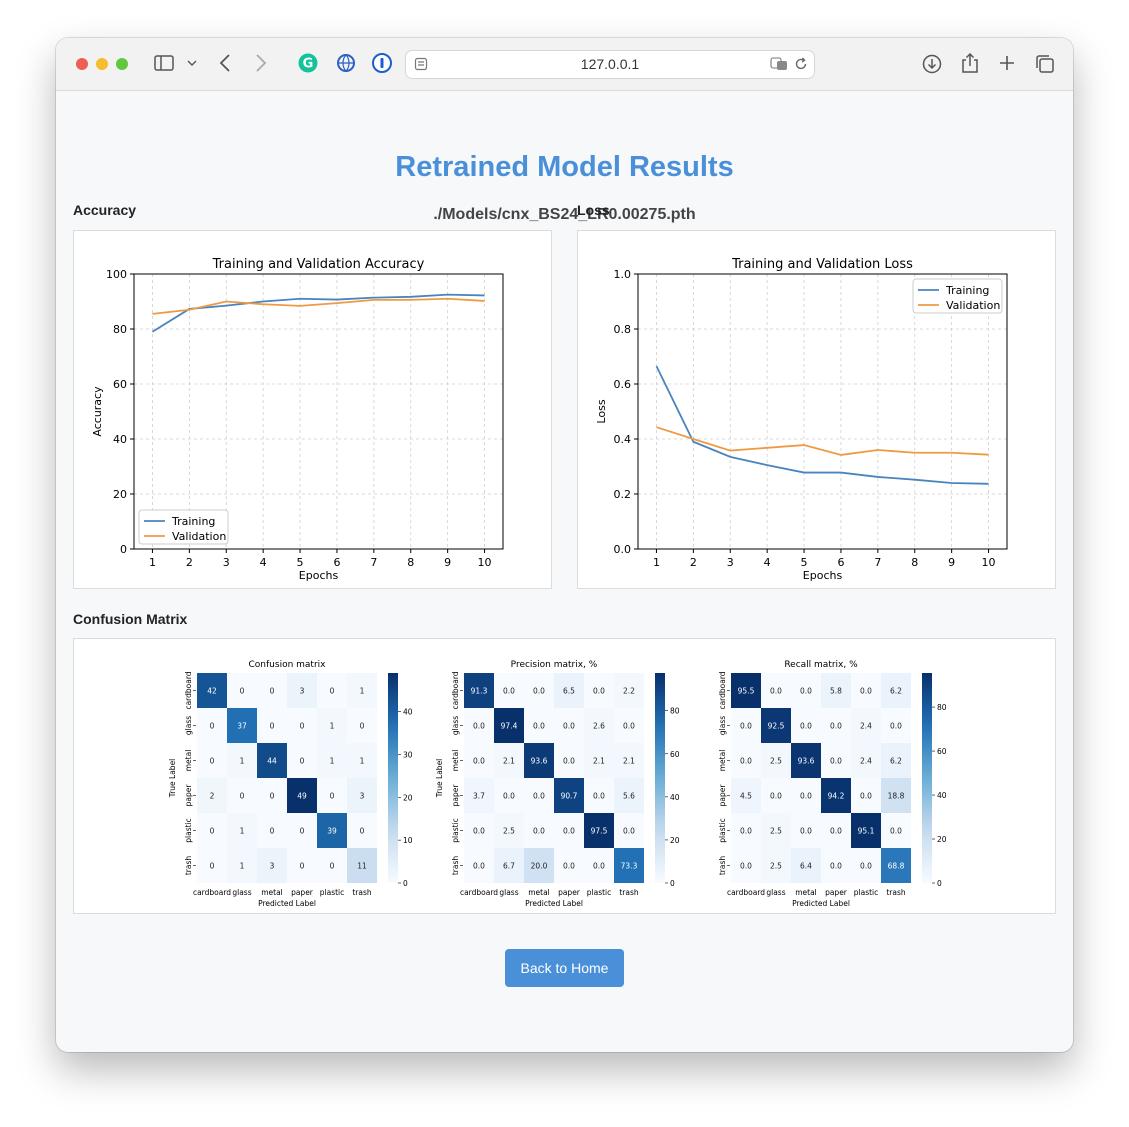 Image resolution: width=1129 pixels, height=1127 pixels. Describe the element at coordinates (362, 796) in the screenshot. I see `heatmap-cell-value: 3` at that location.